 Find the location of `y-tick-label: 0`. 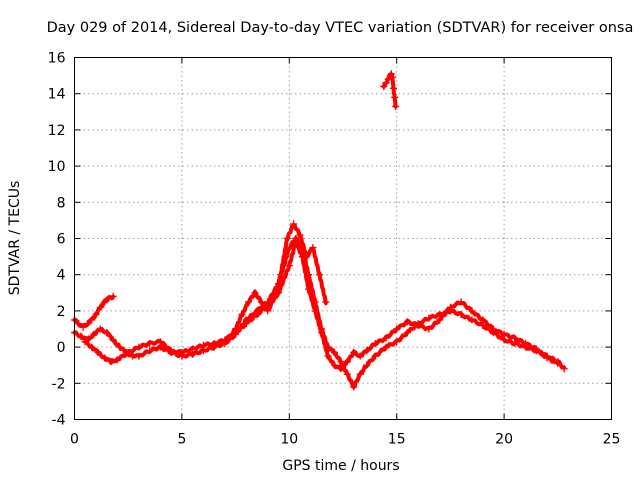

y-tick-label: 0 is located at coordinates (61, 348).